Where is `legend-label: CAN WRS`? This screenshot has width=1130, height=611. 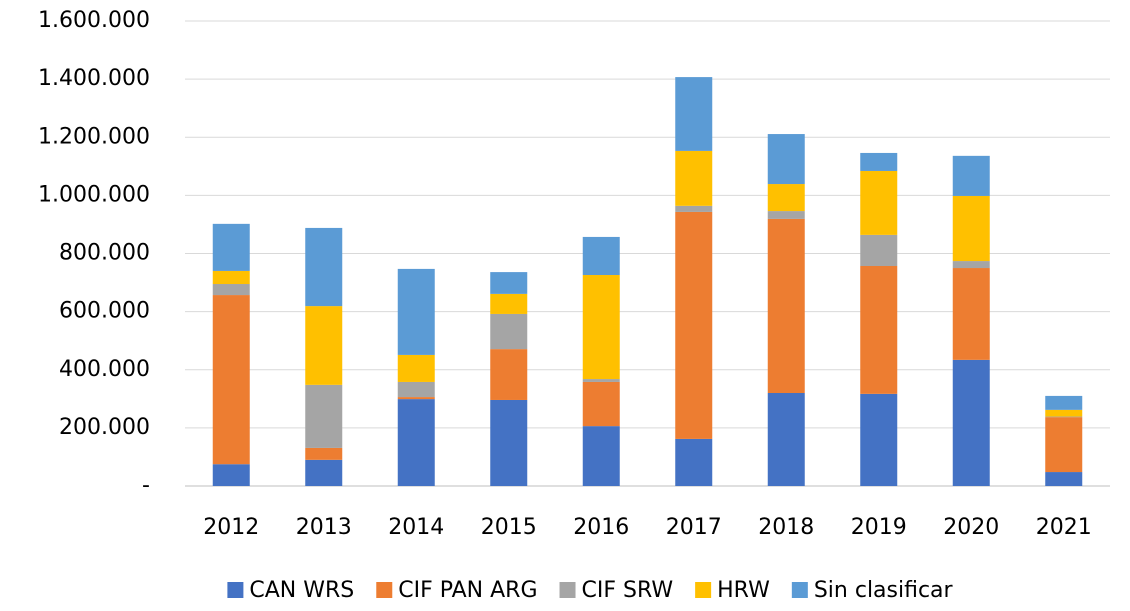
legend-label: CAN WRS is located at coordinates (301, 590).